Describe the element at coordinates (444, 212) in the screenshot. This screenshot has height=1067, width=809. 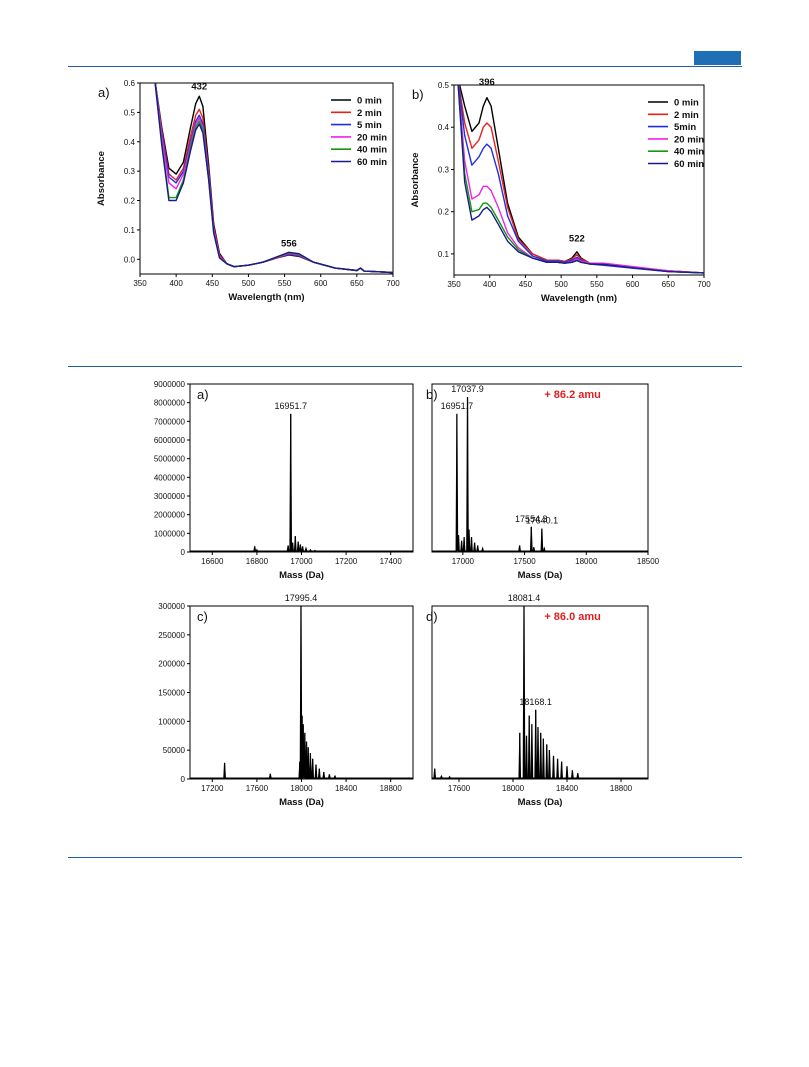
I see `y-tick-label: 0.2` at that location.